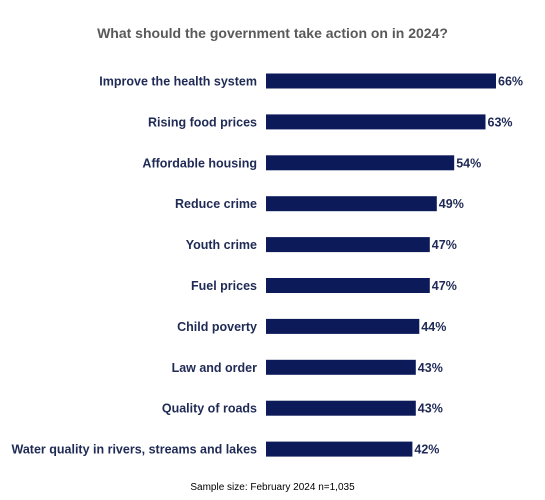 This screenshot has height=500, width=545. I want to click on value-label-9: 43%, so click(430, 409).